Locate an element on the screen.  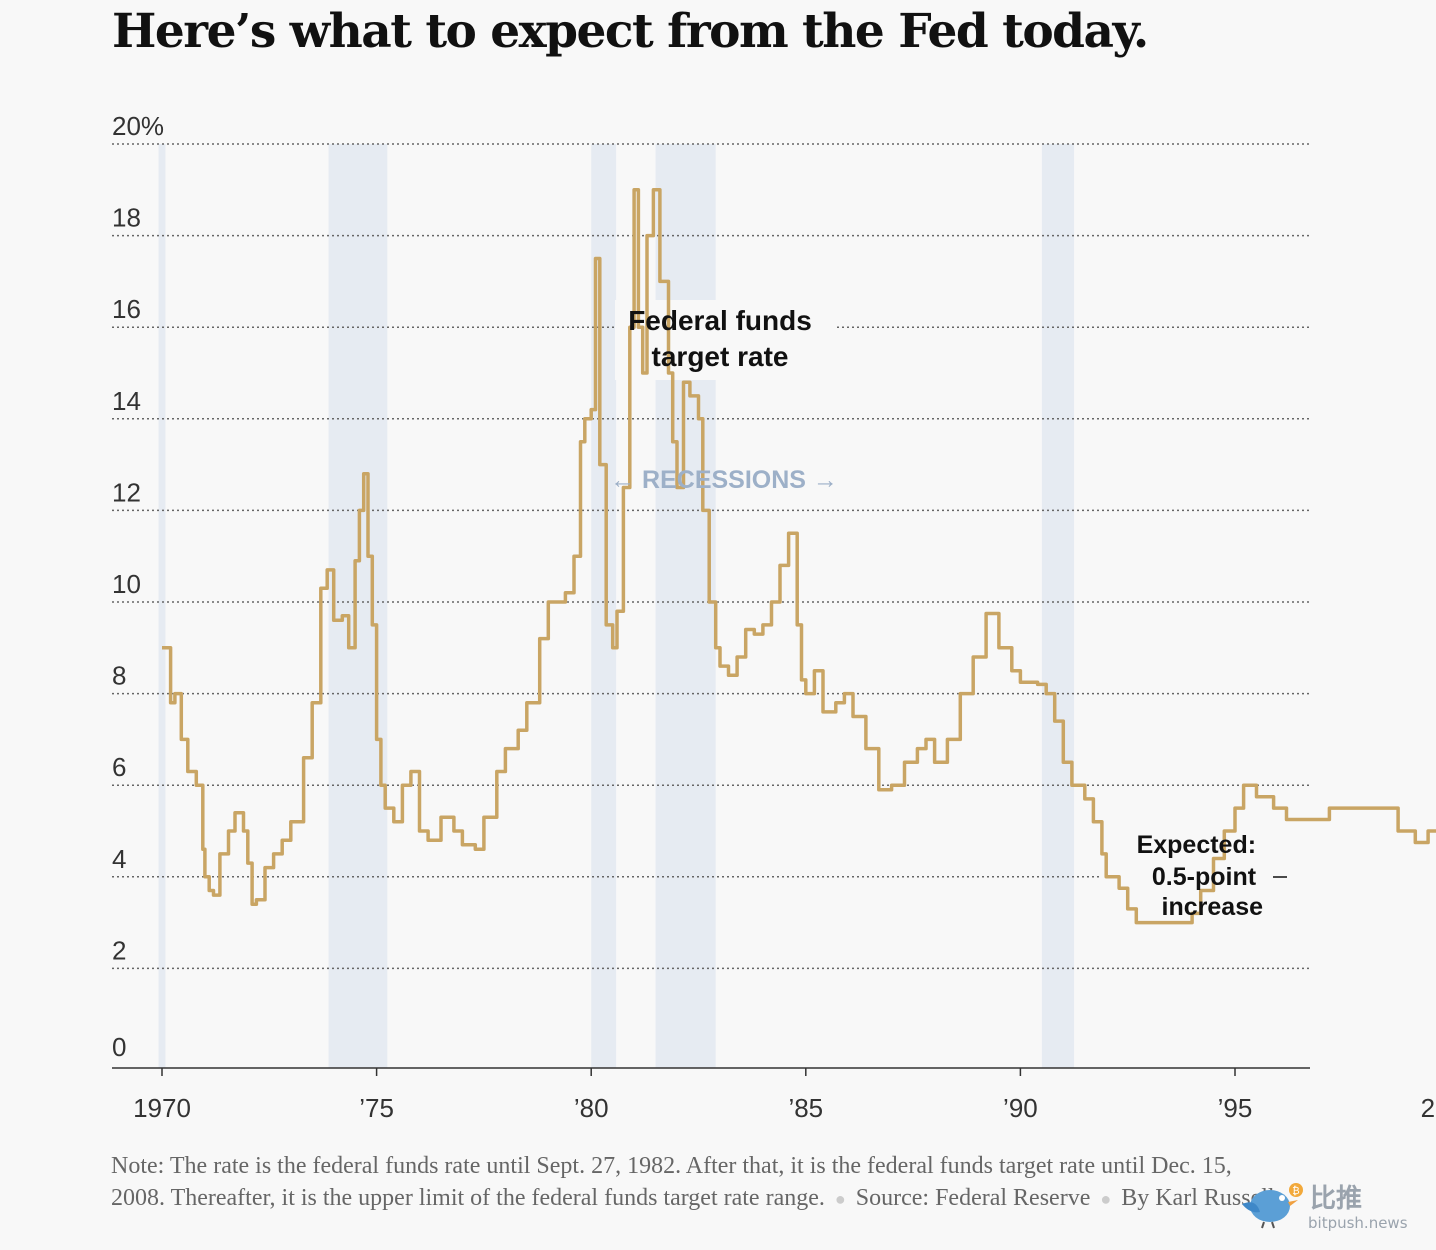
y-tick-label: 10 is located at coordinates (126, 584).